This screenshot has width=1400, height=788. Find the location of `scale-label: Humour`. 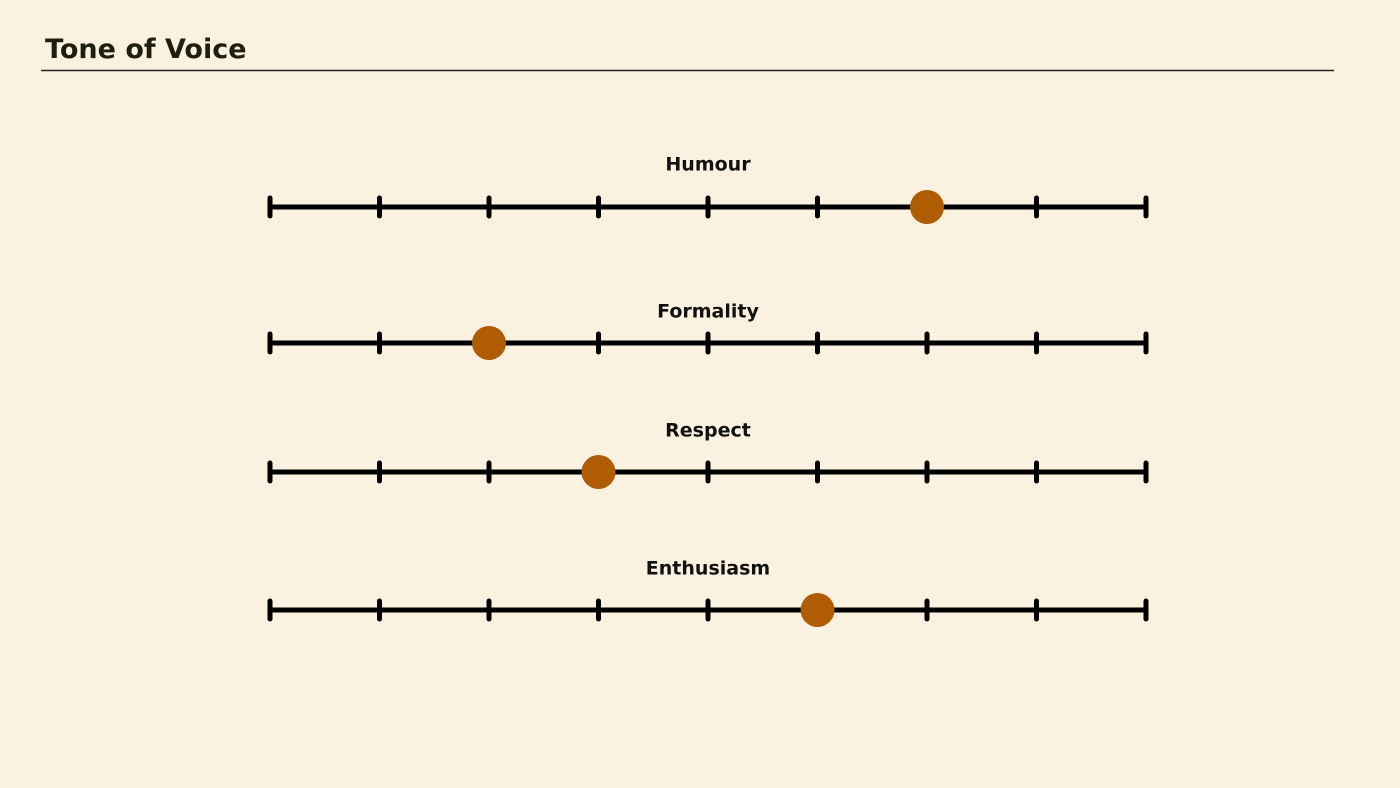

scale-label: Humour is located at coordinates (708, 165).